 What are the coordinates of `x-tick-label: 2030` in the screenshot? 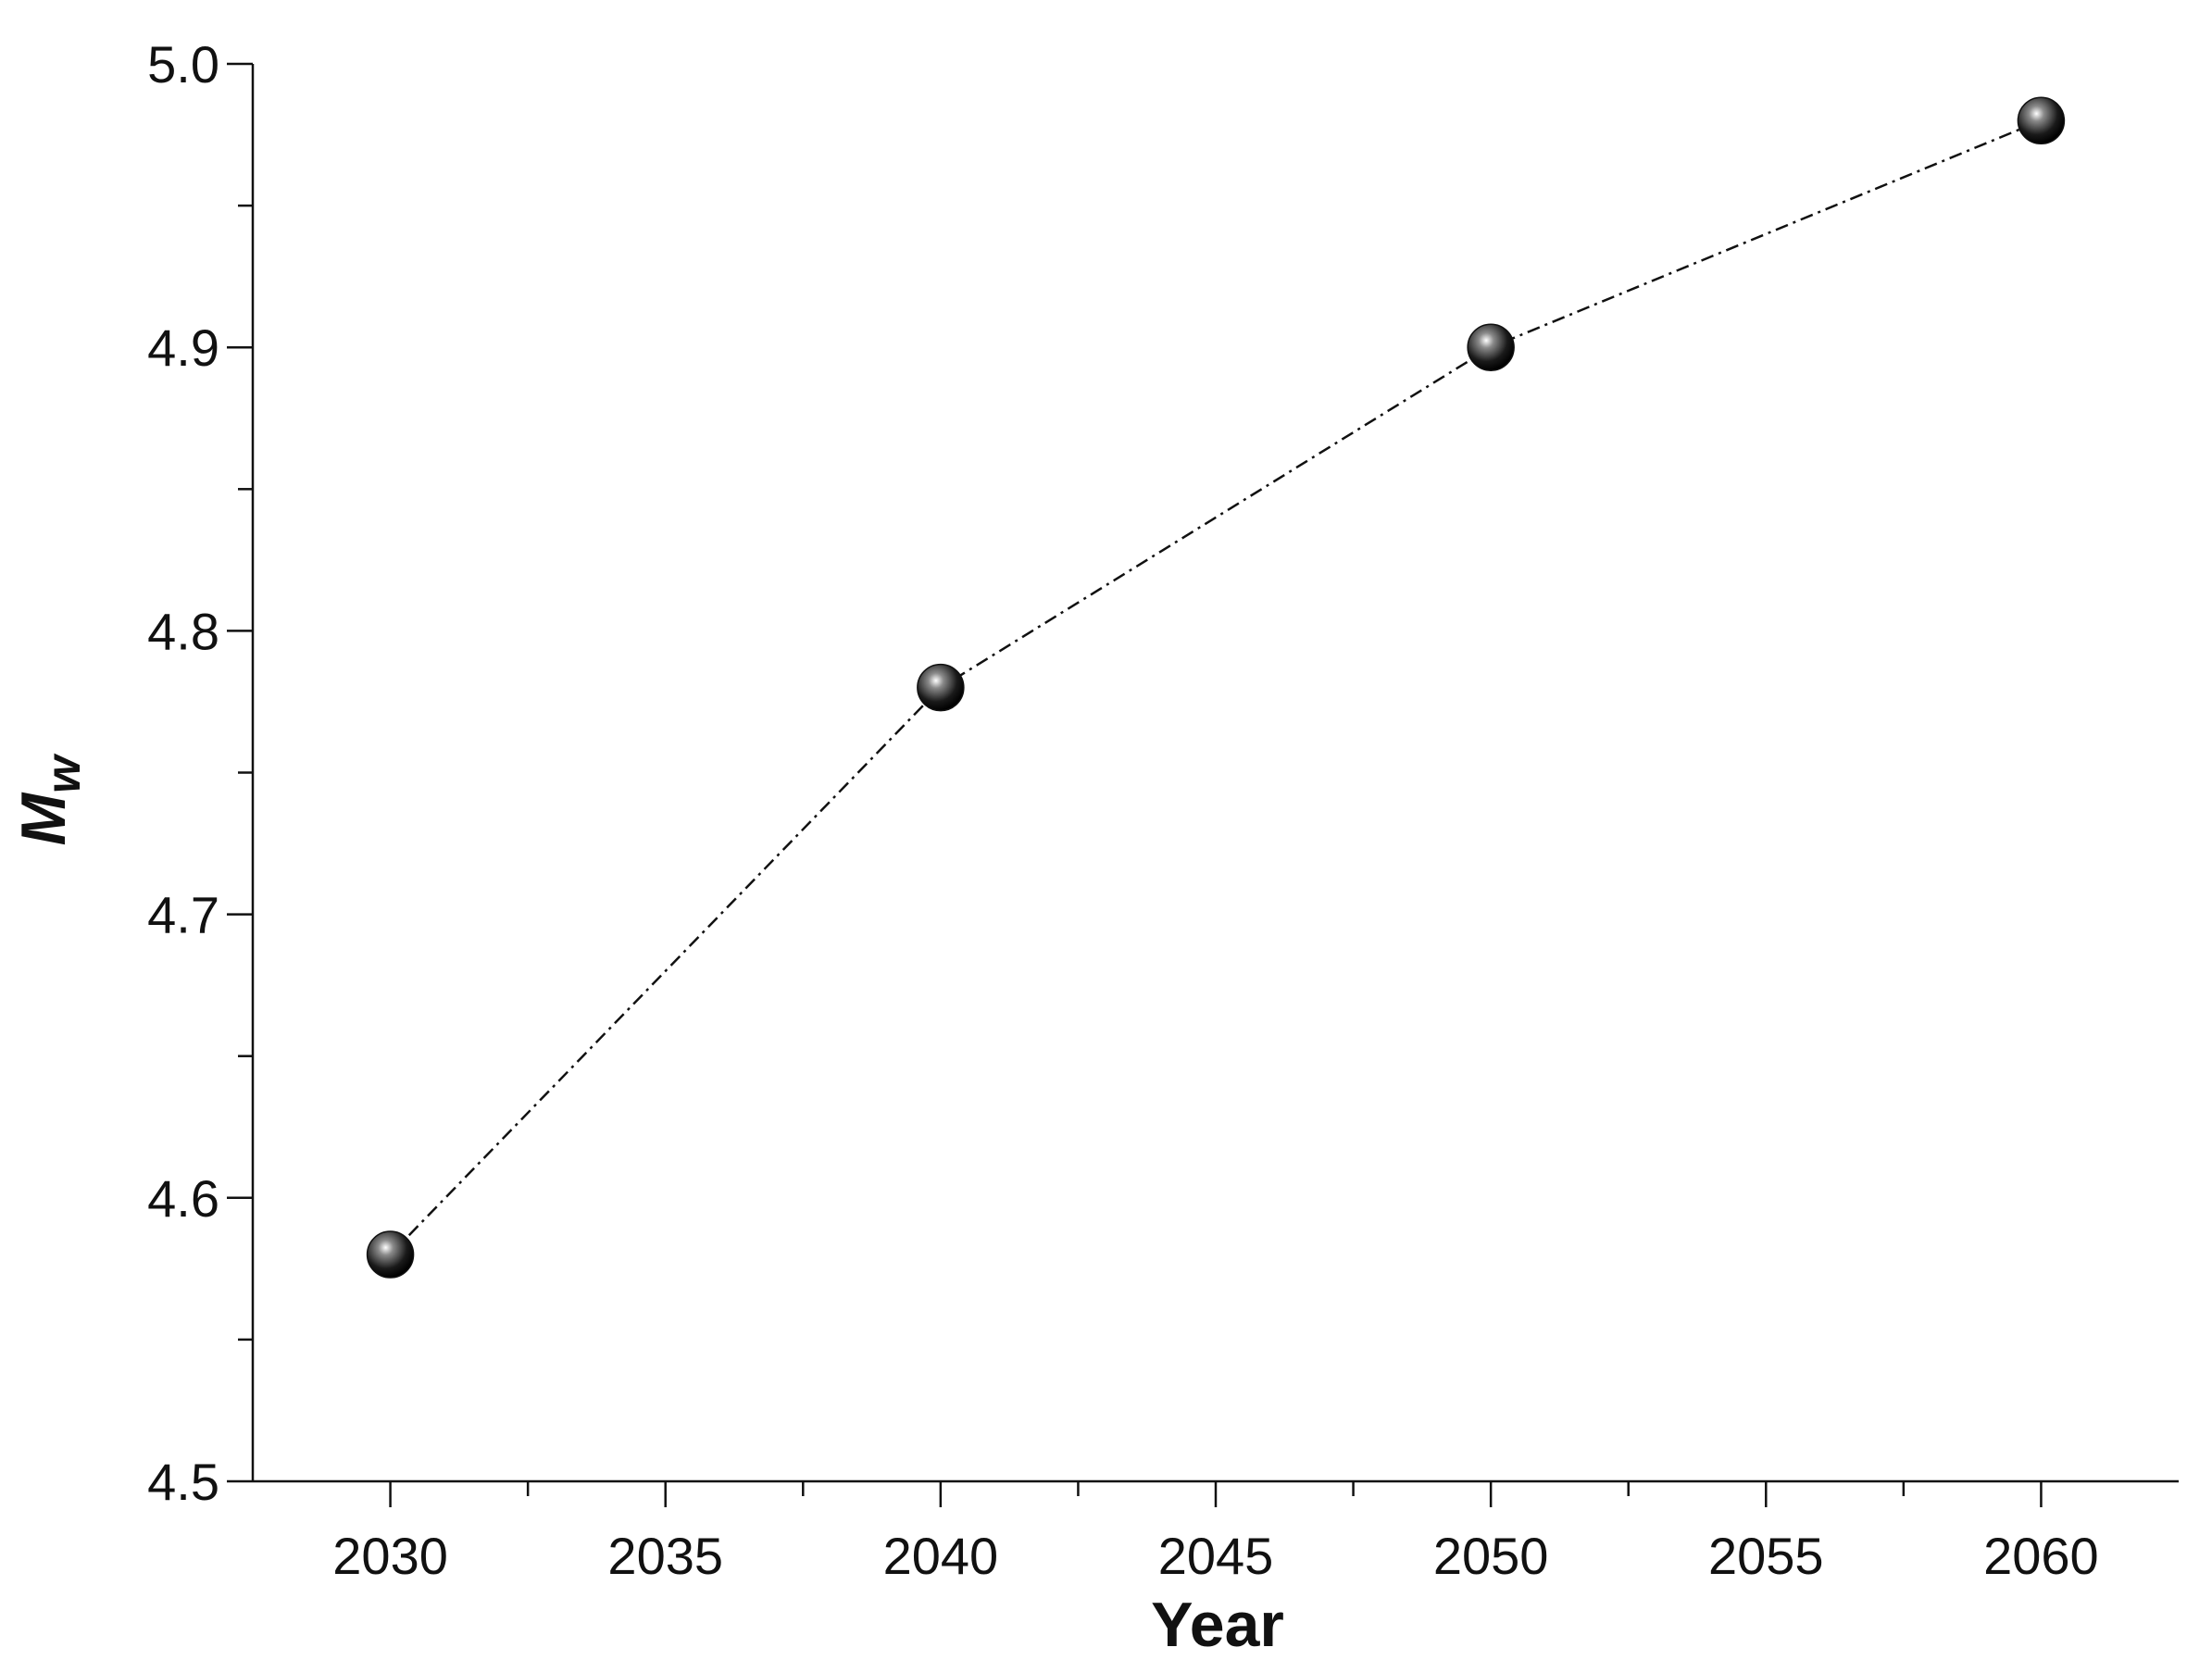 It's located at (390, 1556).